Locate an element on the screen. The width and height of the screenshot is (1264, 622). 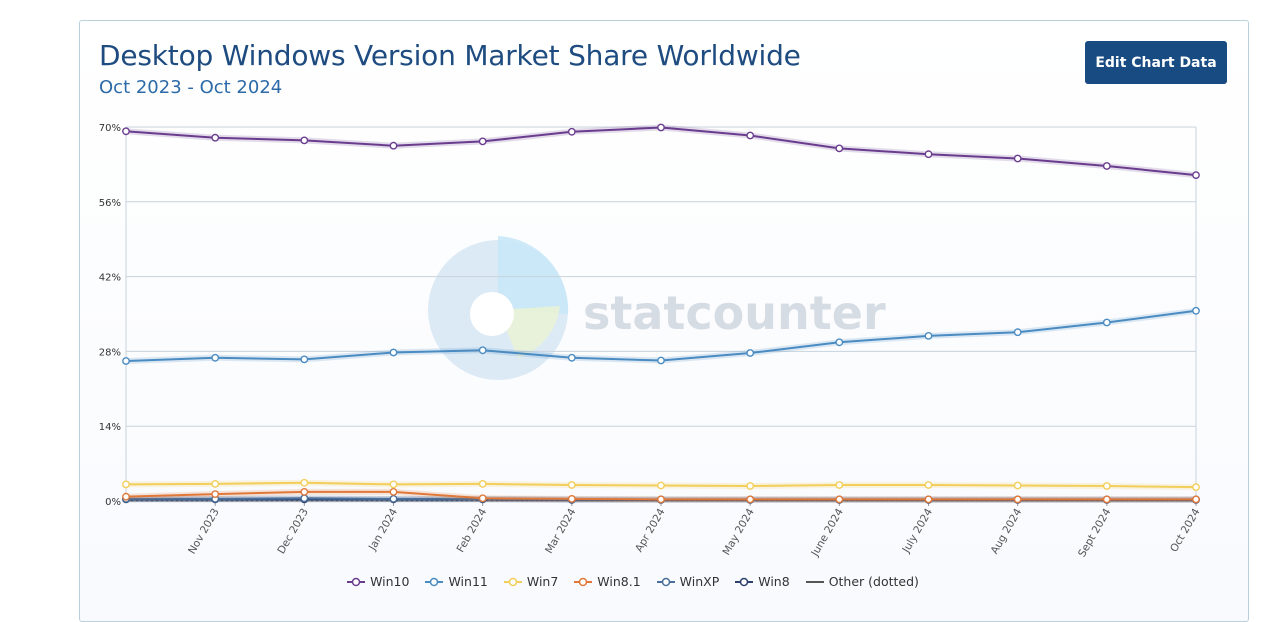
x-tick-label: Dec 2023 is located at coordinates (293, 532).